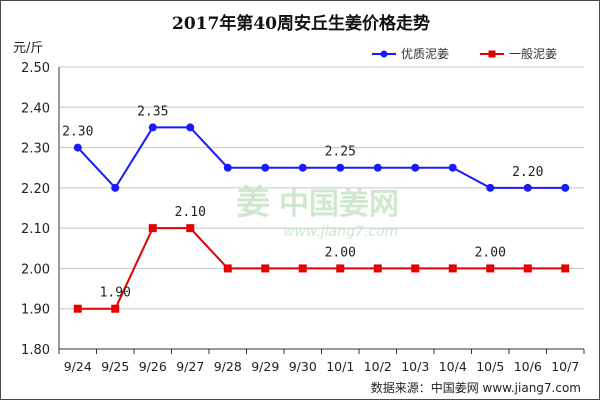  I want to click on x-tick-label: 10/6, so click(528, 366).